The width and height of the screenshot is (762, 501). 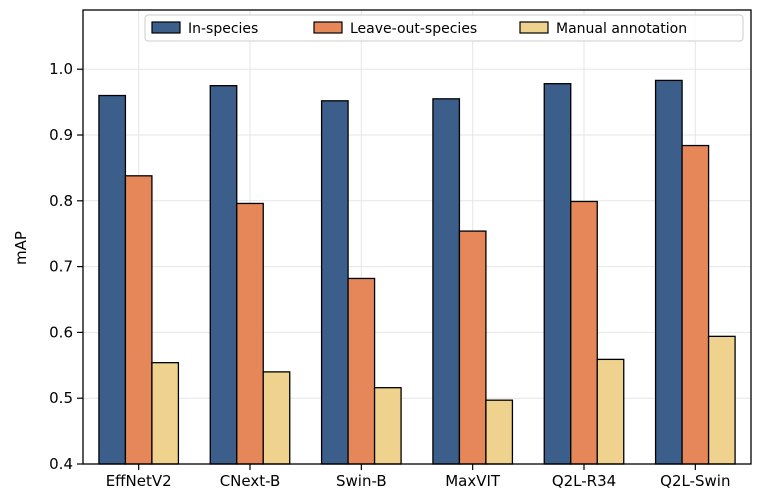 What do you see at coordinates (387, 426) in the screenshot?
I see `bar-manual-annotation-swin-b` at bounding box center [387, 426].